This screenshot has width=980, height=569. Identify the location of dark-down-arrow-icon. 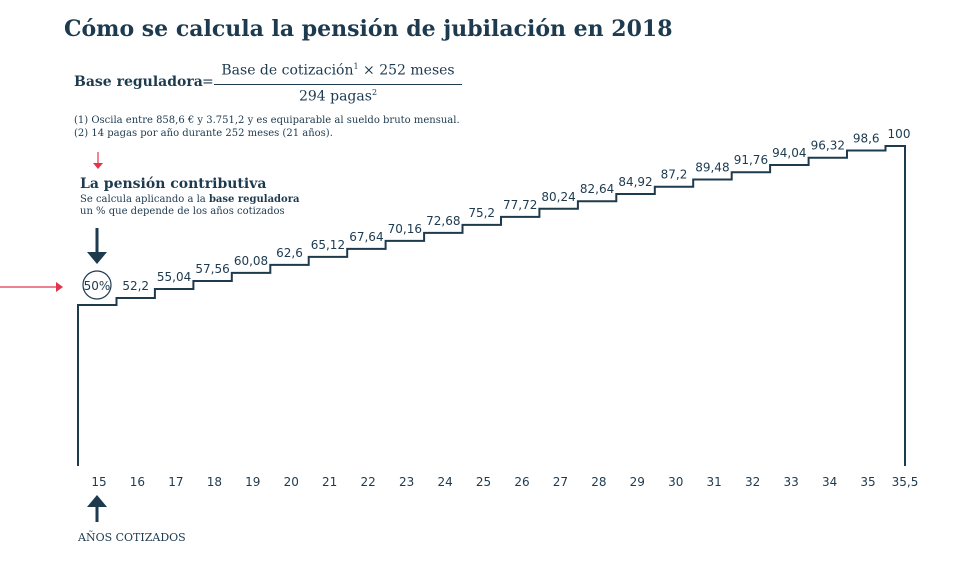
(97, 246).